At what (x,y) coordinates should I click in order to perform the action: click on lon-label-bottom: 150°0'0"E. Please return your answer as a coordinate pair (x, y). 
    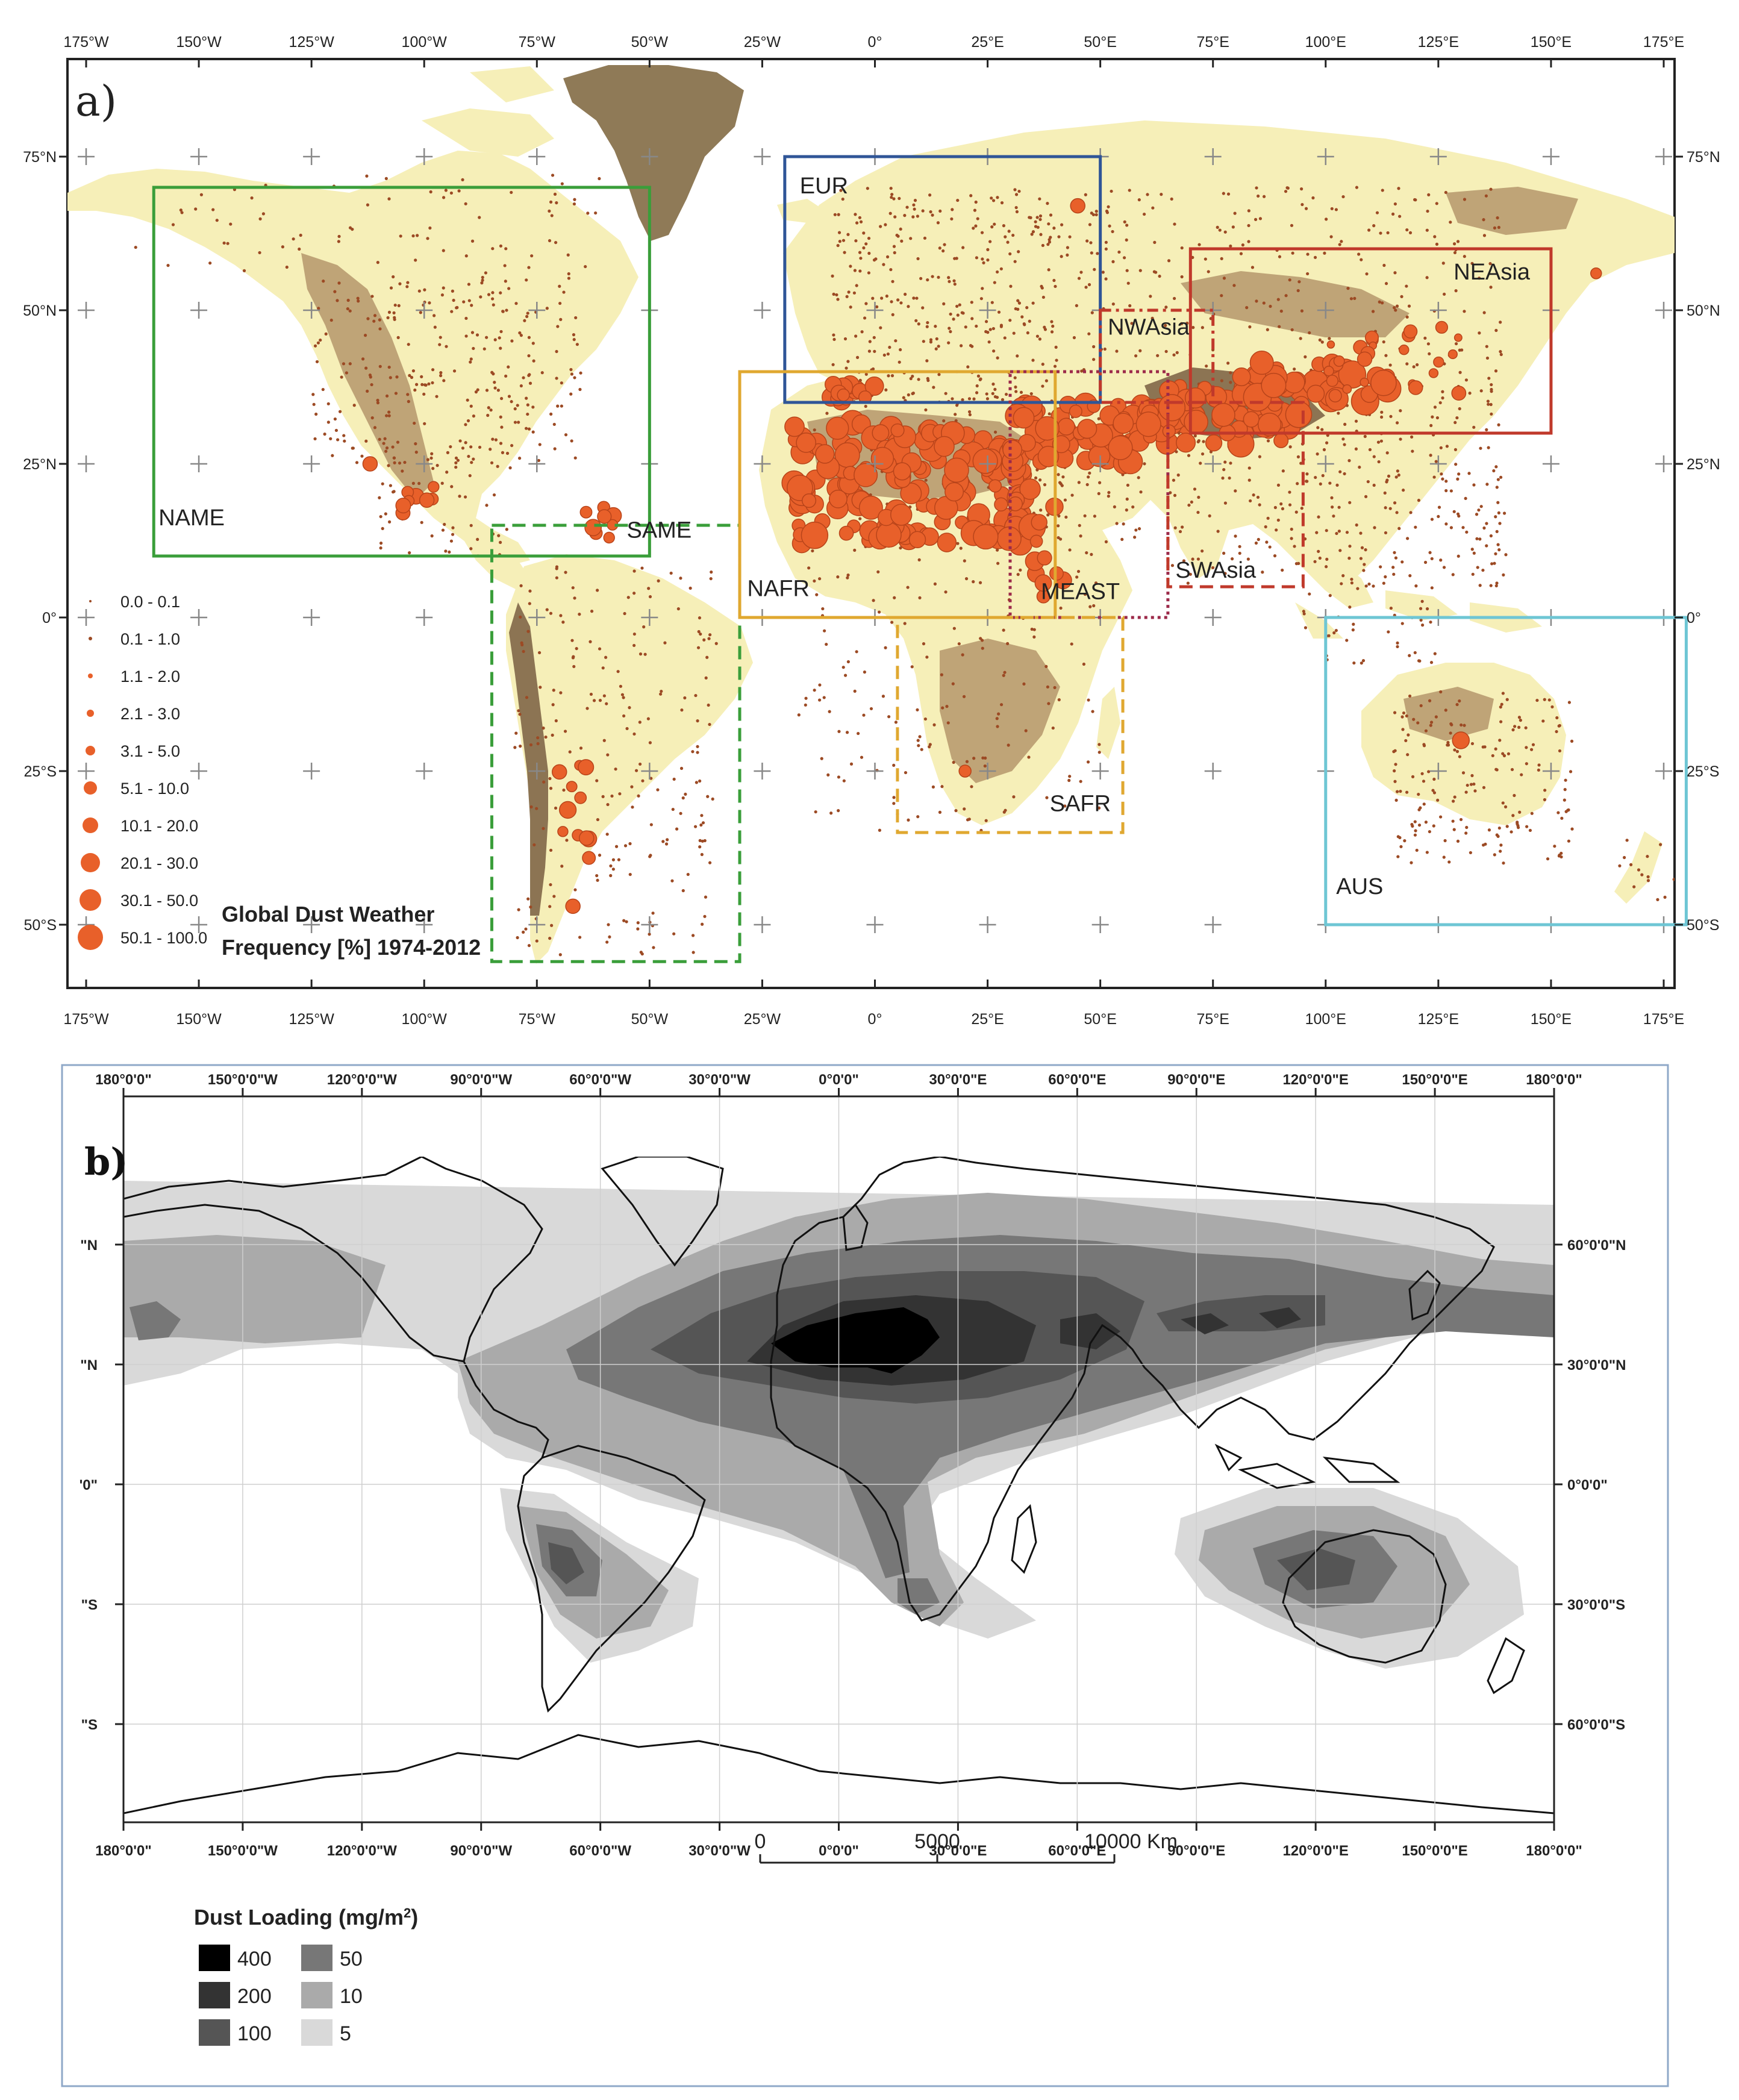
    Looking at the image, I should click on (1434, 1851).